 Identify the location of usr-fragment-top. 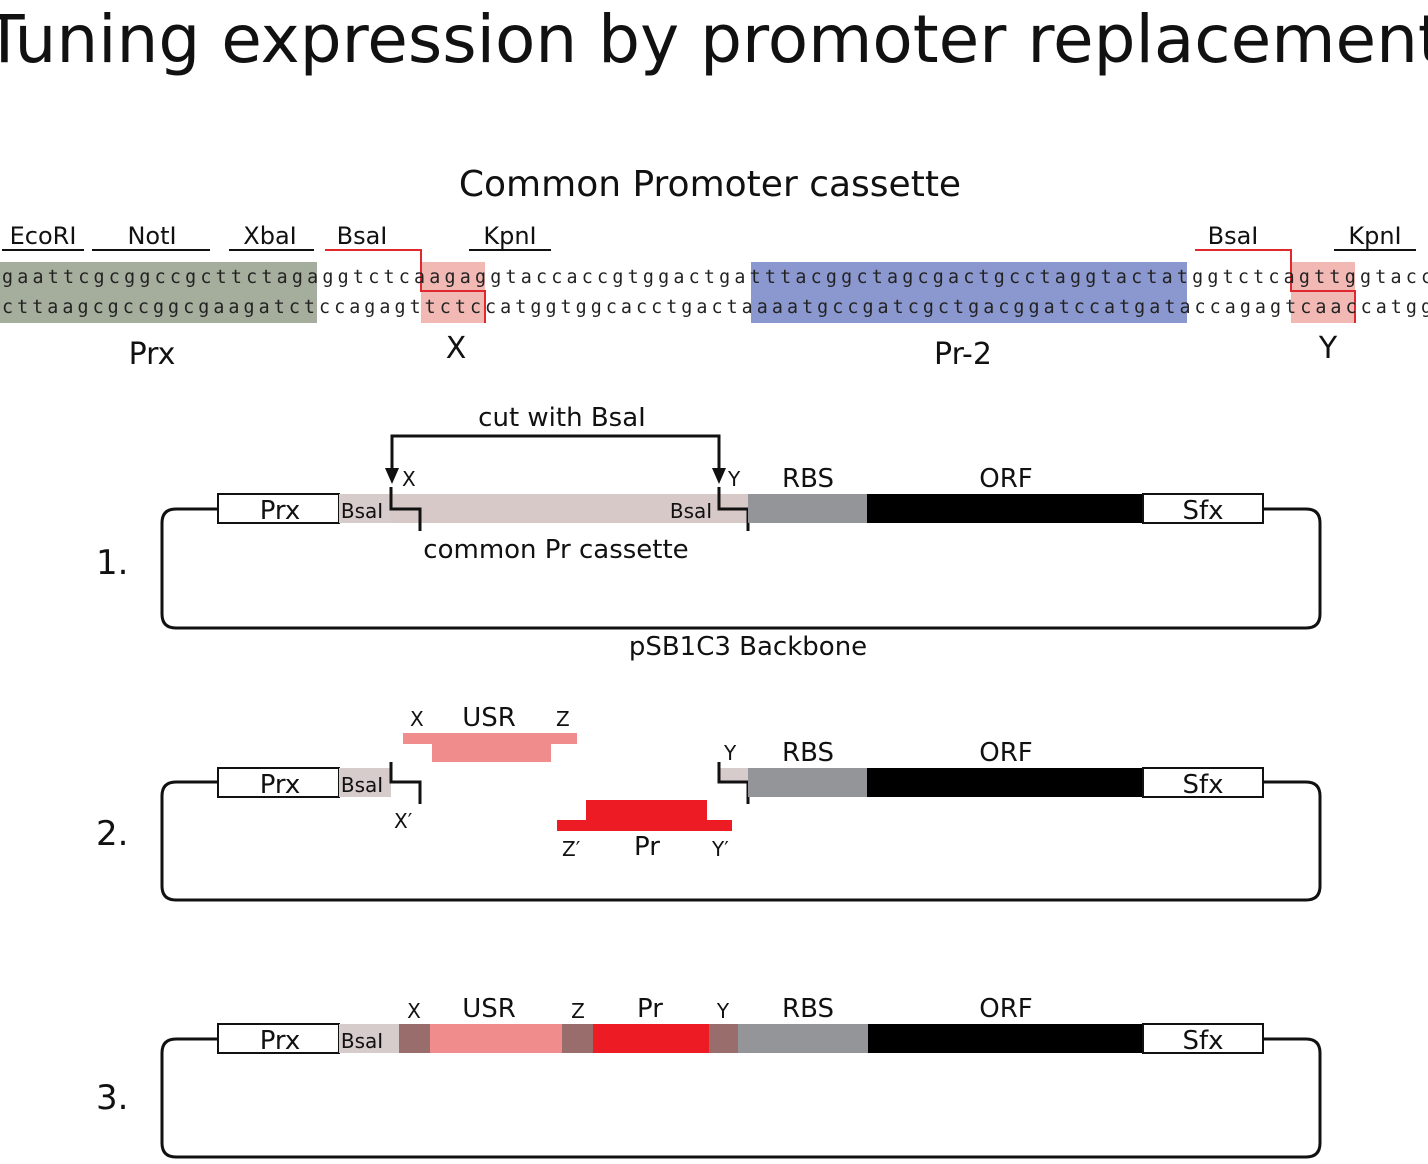
(490, 738).